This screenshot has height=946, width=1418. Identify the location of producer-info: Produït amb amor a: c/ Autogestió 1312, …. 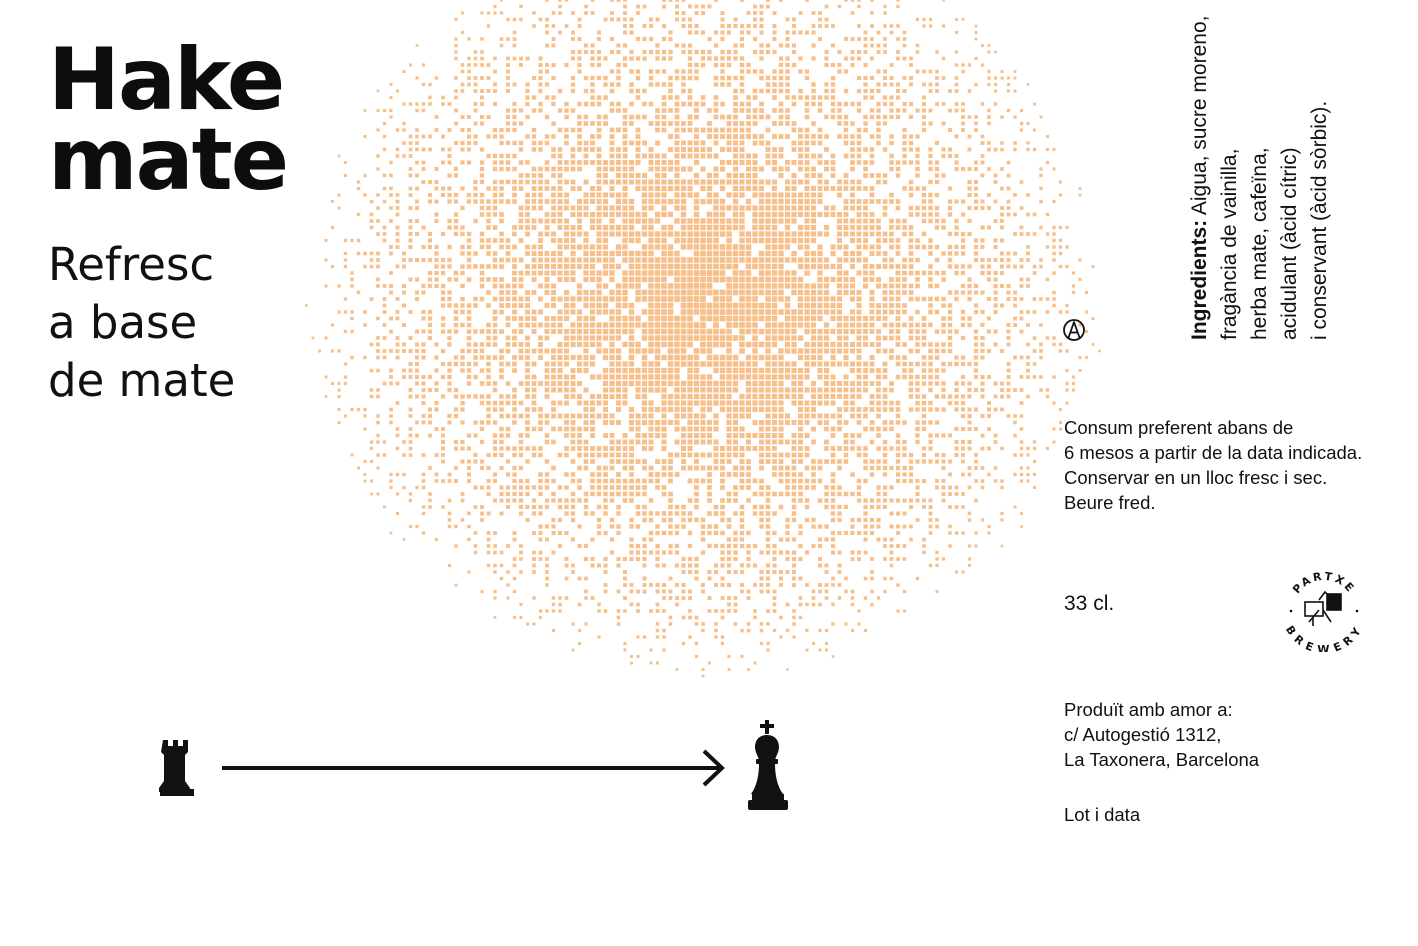
(1161, 734).